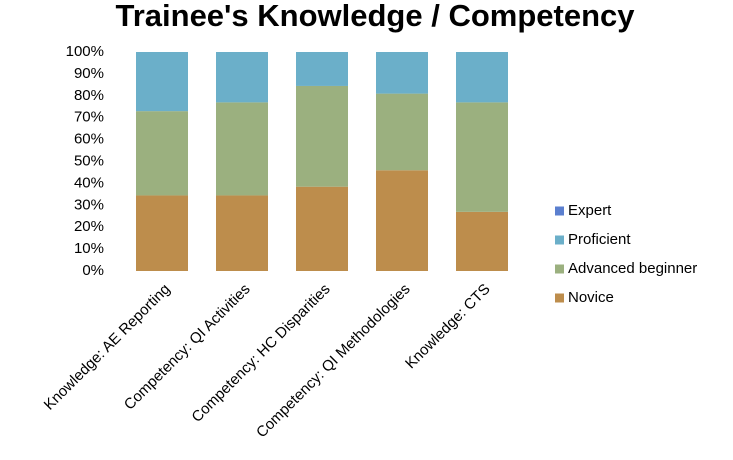  Describe the element at coordinates (260, 353) in the screenshot. I see `x-tick-label: Competency: HC Disparities` at that location.